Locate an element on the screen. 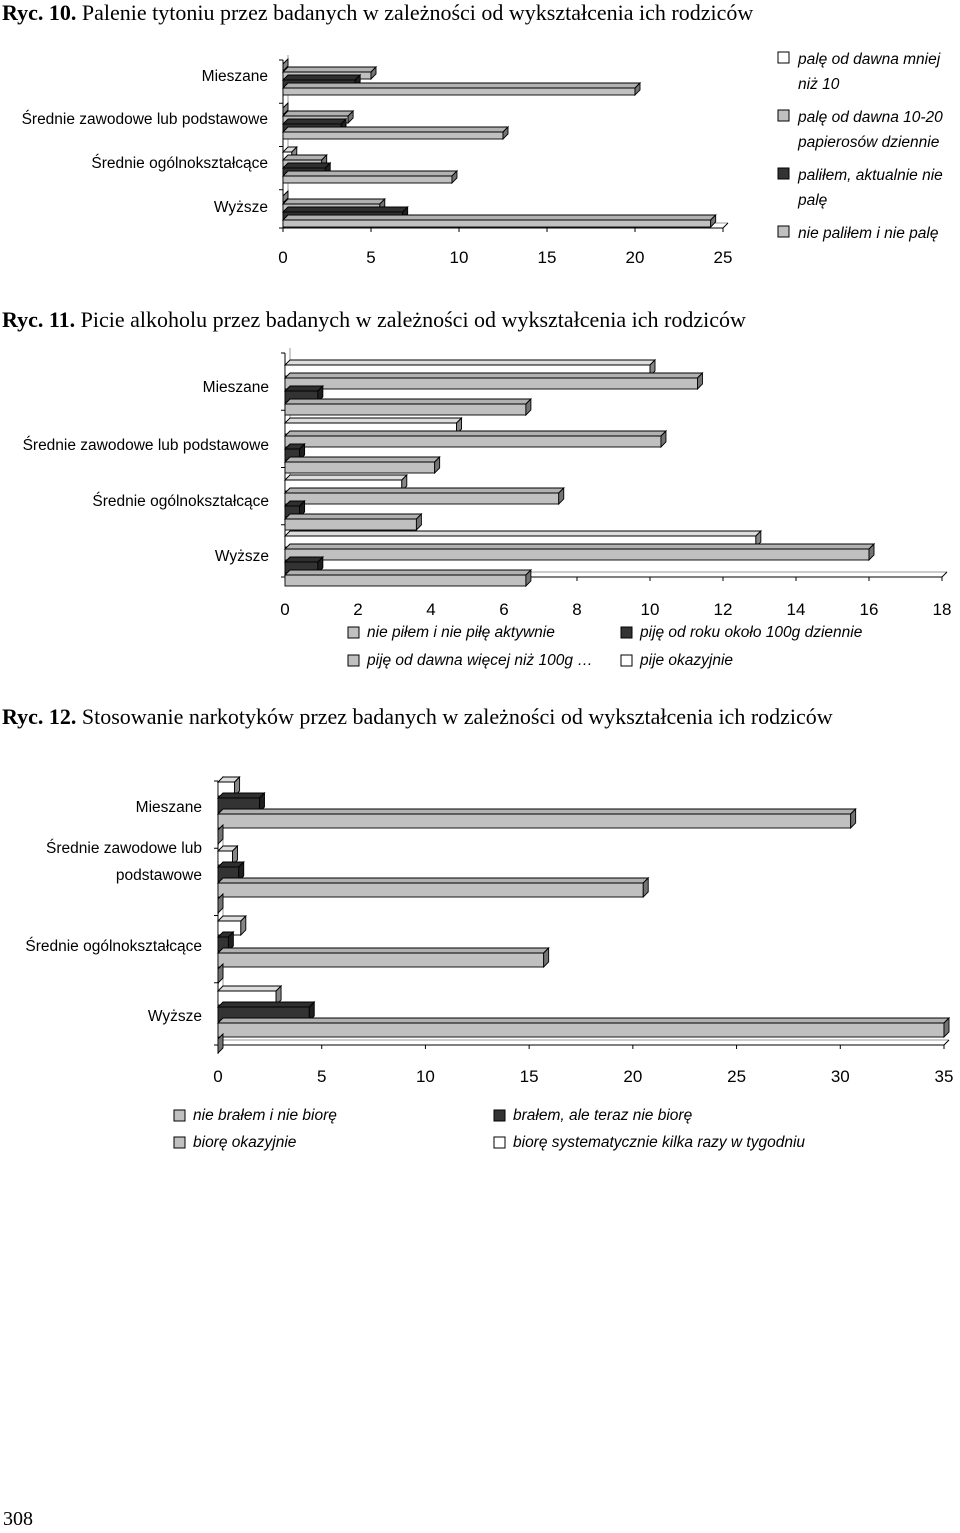  ryc11-category-label: Wyższe is located at coordinates (242, 556).